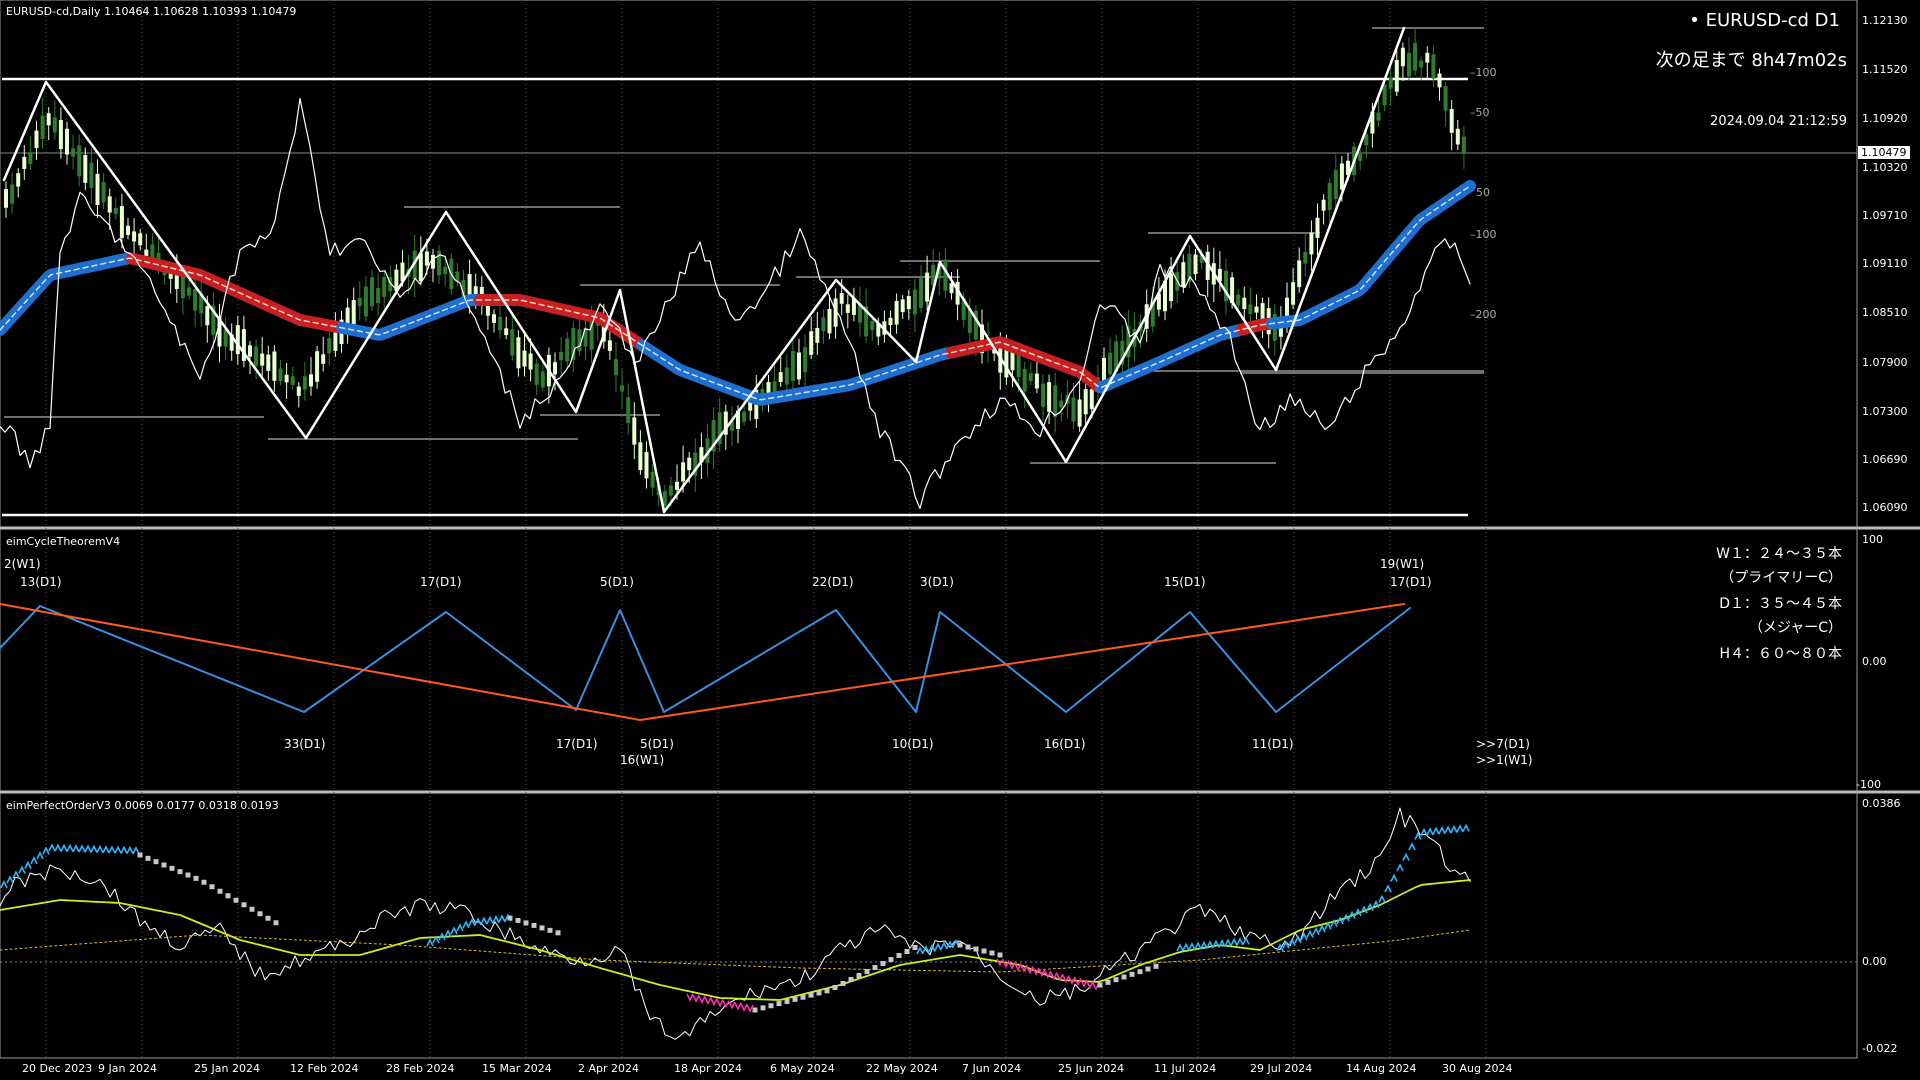 The image size is (1920, 1080). Describe the element at coordinates (708, 1068) in the screenshot. I see `date-label: 18 Apr 2024` at that location.